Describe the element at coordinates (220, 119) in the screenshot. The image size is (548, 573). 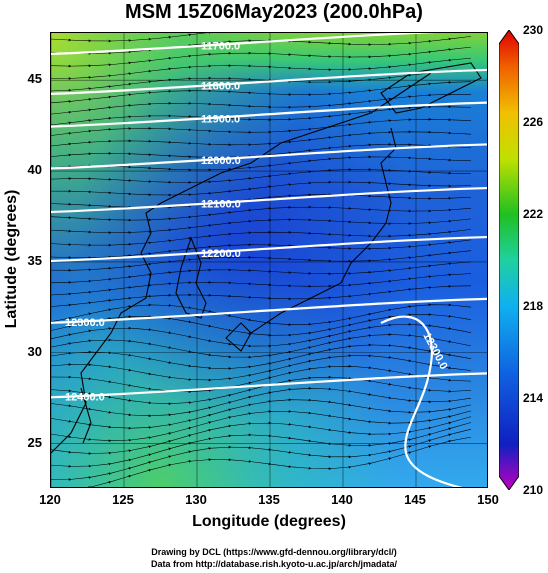
I see `contour-label: 11900.0` at that location.